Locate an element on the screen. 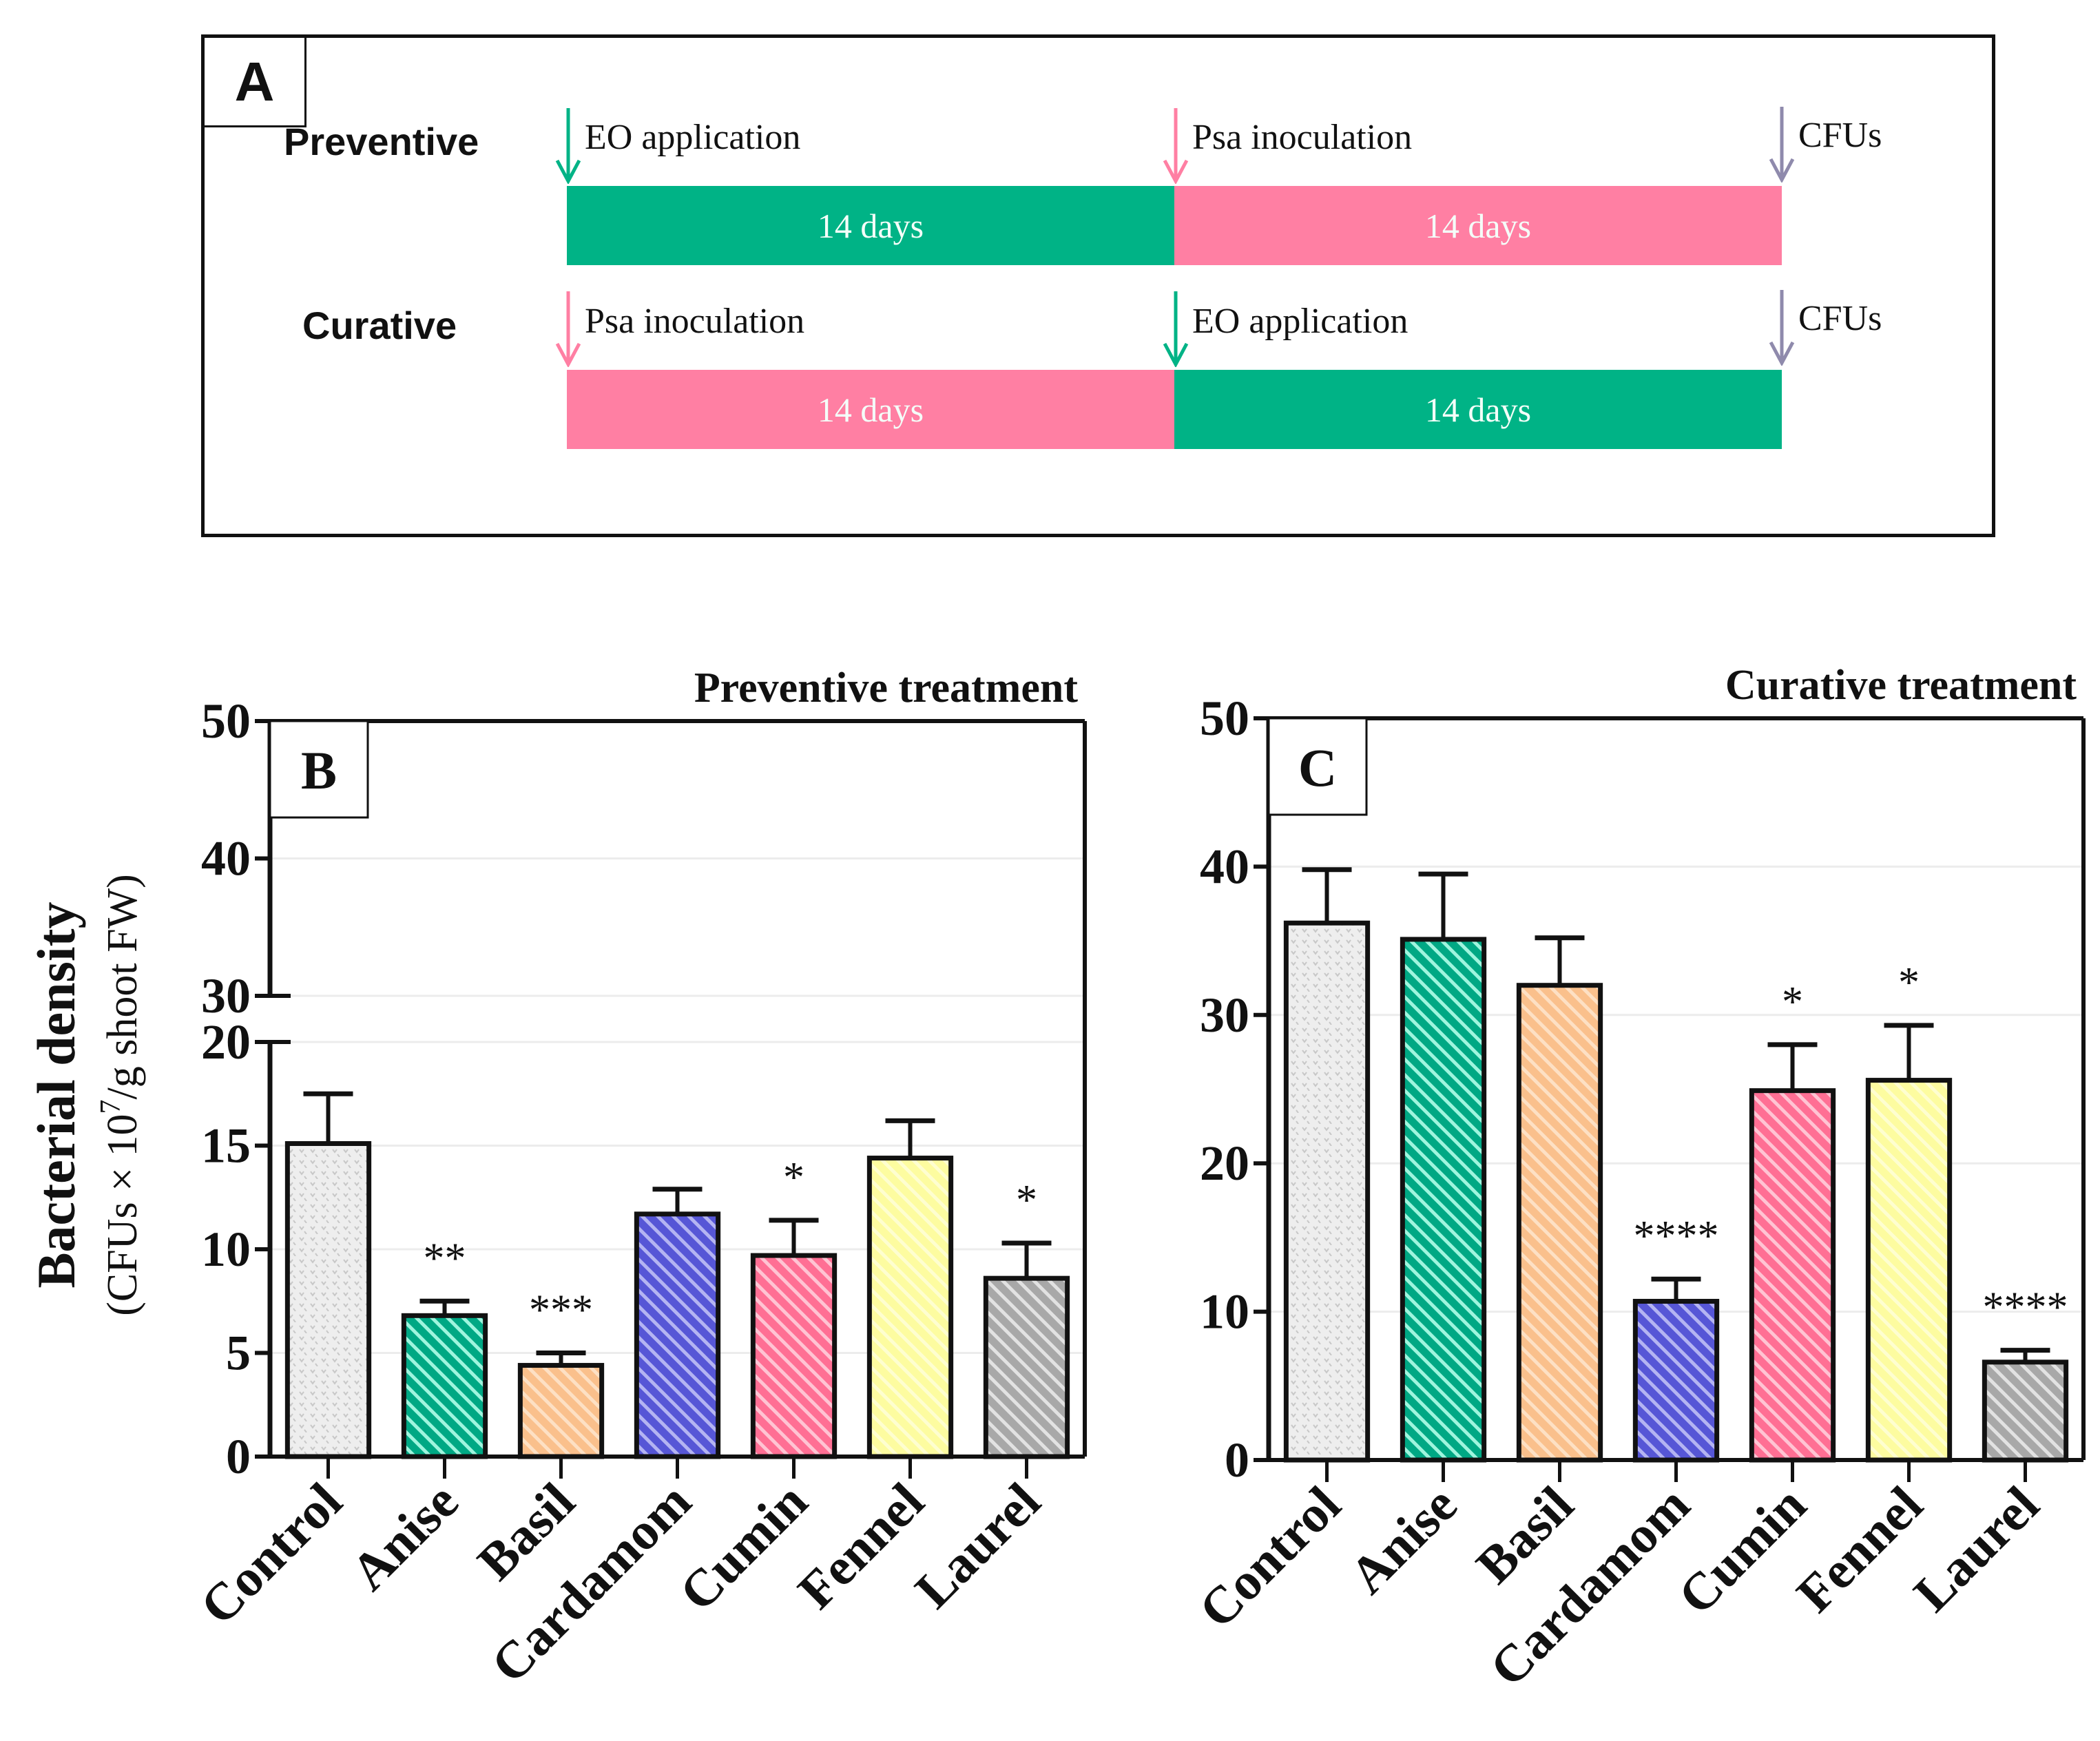 The image size is (2100, 1741). panel-tag: C is located at coordinates (1317, 767).